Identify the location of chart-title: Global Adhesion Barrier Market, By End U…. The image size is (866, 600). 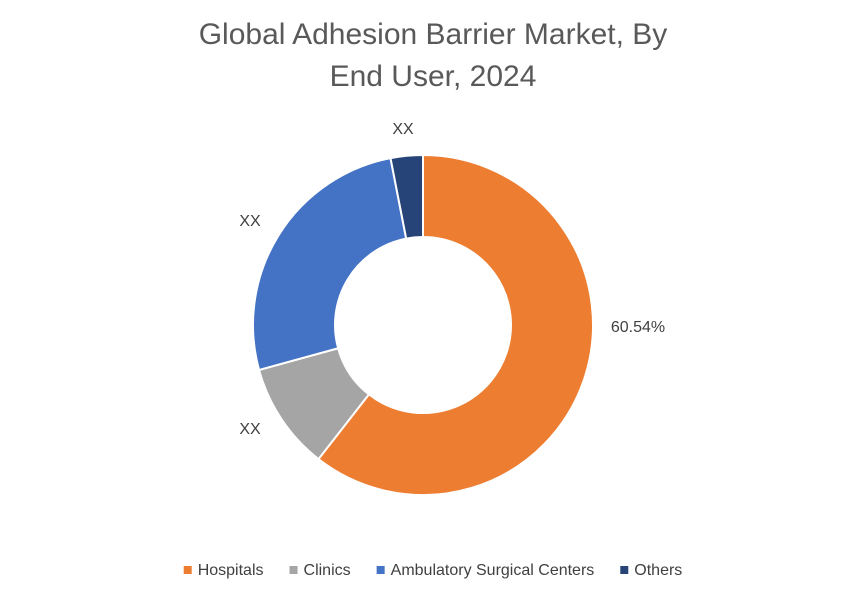
(433, 55).